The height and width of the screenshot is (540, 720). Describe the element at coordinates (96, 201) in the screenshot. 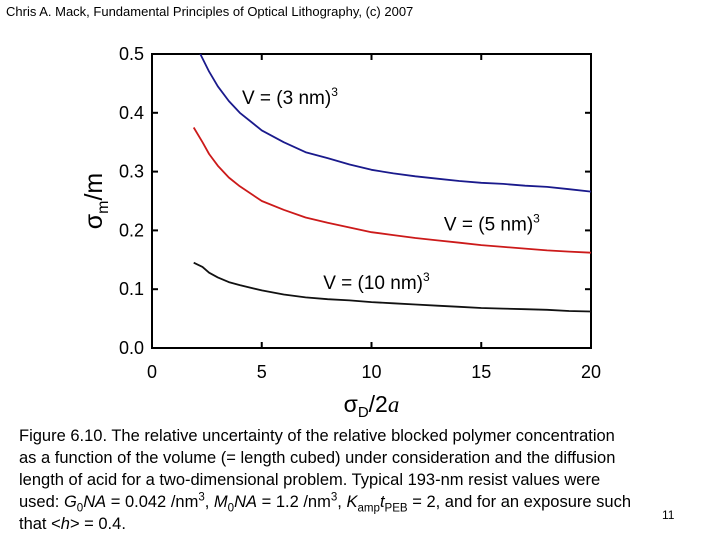

I see `y-axis-label: σm/m` at that location.